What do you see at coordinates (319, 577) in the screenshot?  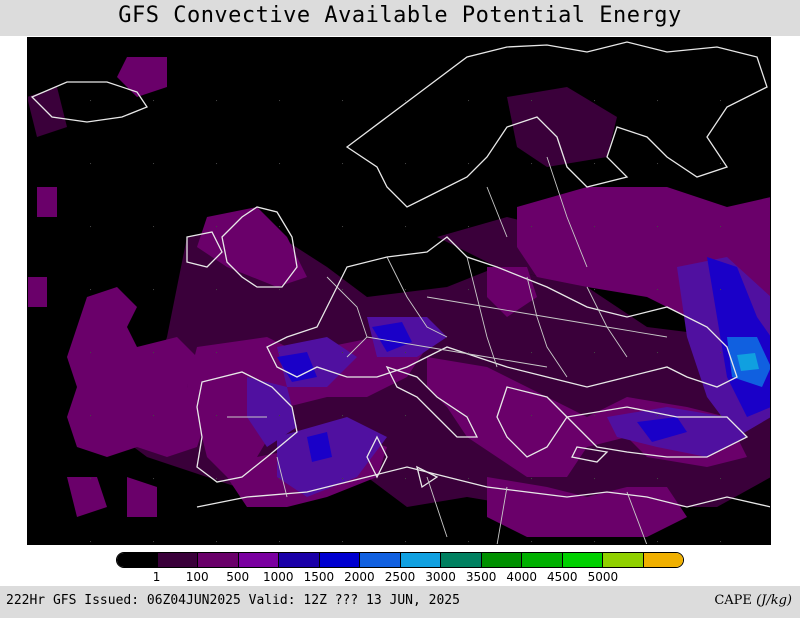 I see `legend-tick-label: 1500` at bounding box center [319, 577].